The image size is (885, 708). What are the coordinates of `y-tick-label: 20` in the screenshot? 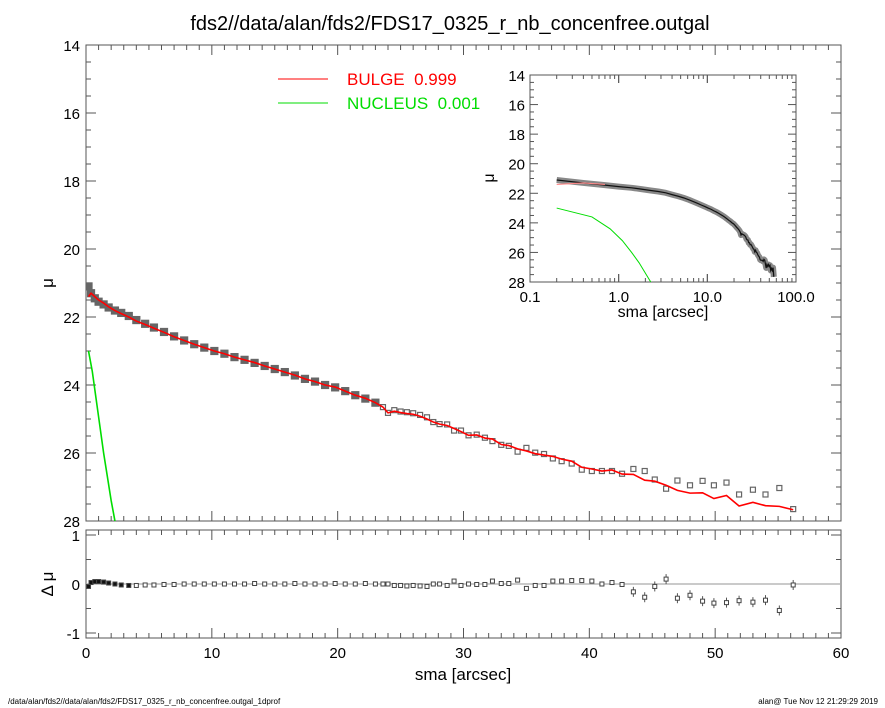 It's located at (71, 250).